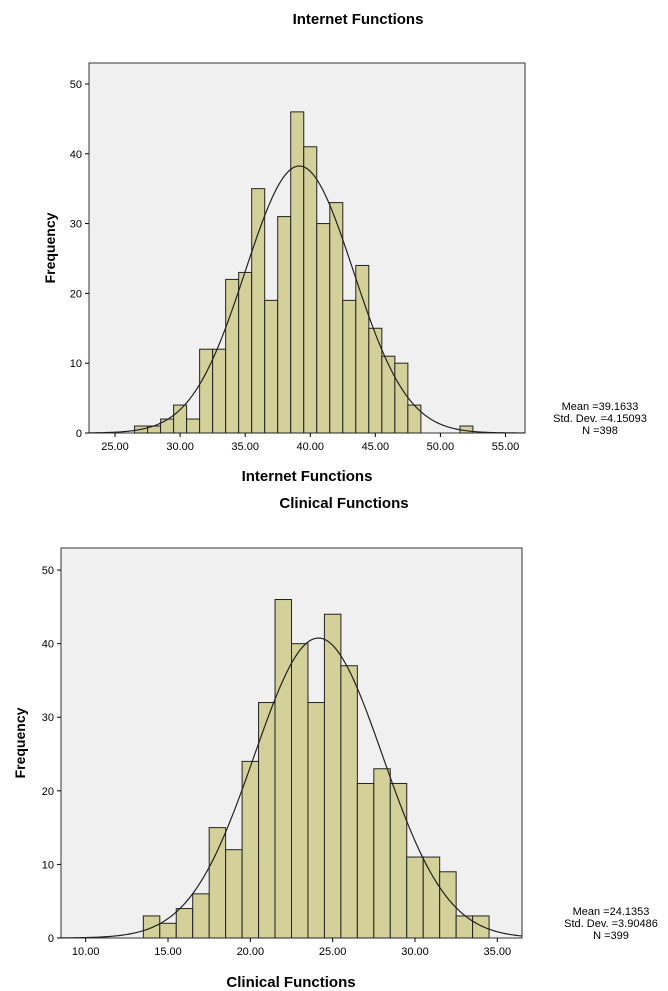  Describe the element at coordinates (310, 447) in the screenshot. I see `x-tick-label: 40.00` at that location.